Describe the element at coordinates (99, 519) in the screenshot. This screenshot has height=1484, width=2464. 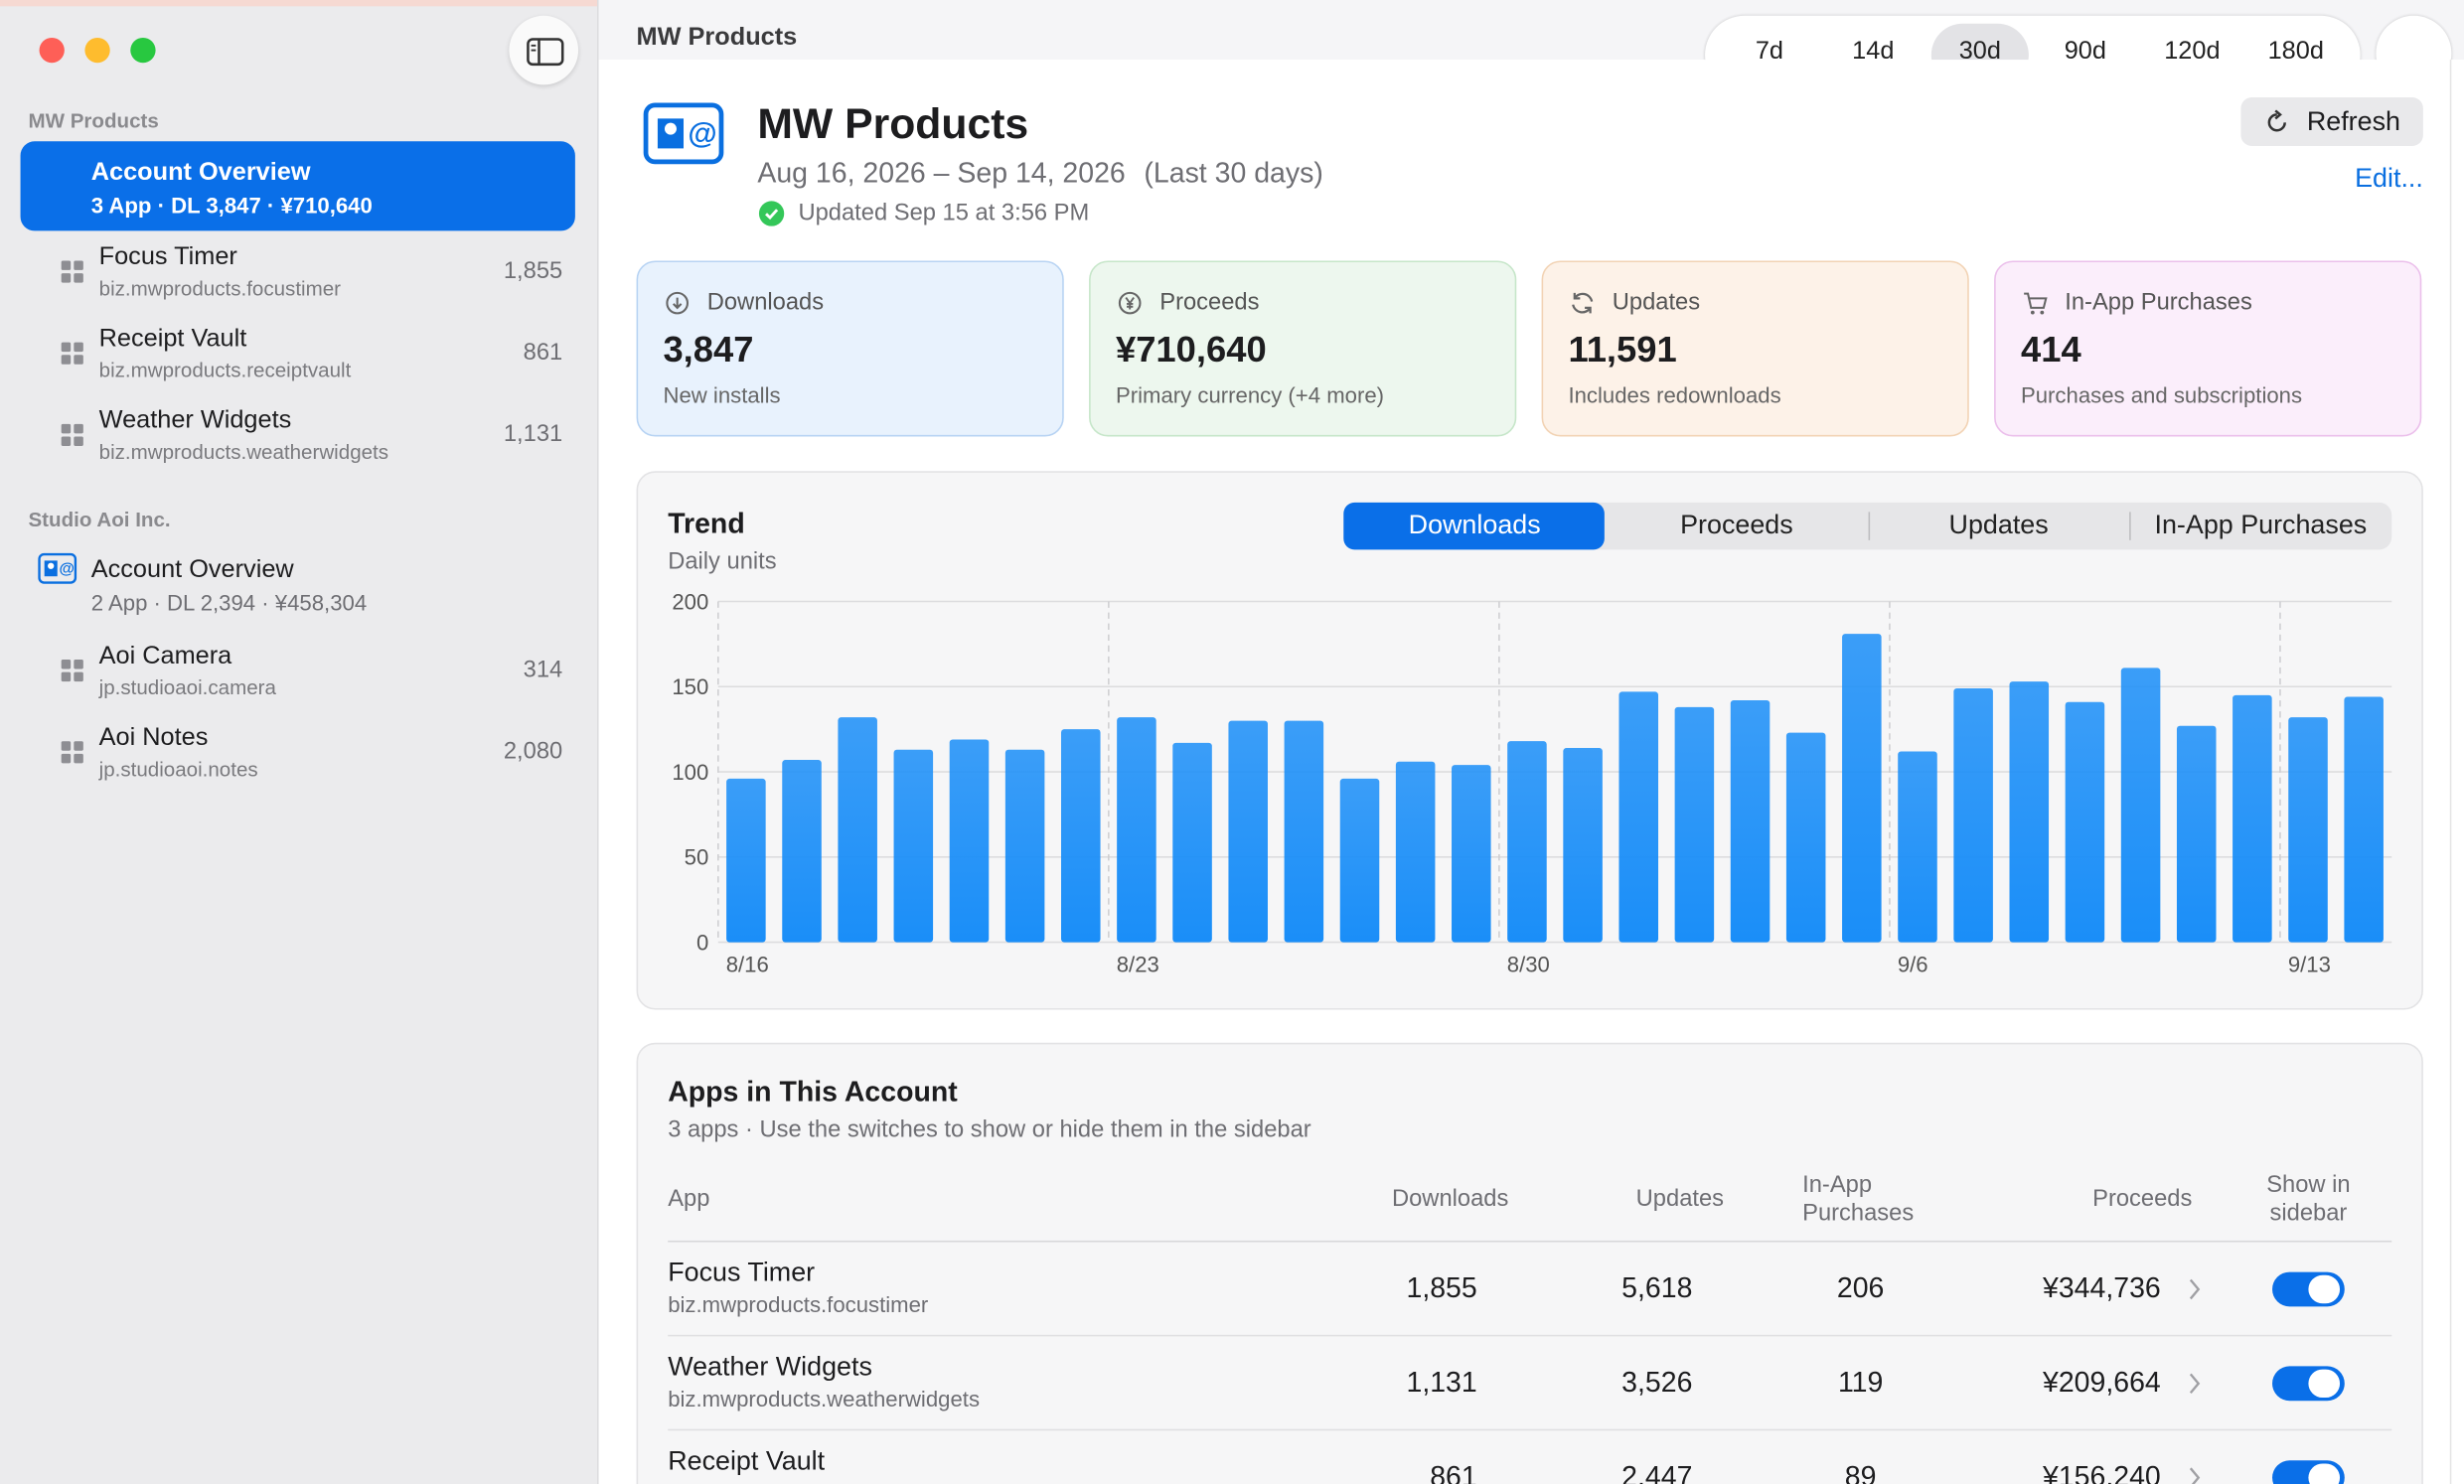
I see `group-title: Studio Aoi Inc.` at that location.